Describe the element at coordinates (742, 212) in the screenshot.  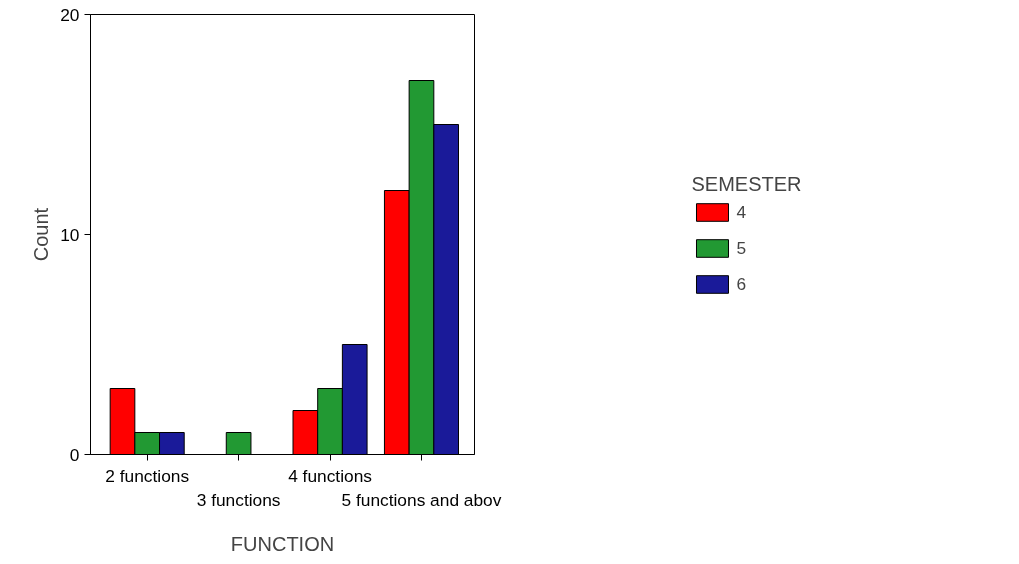
I see `legend-label: 4` at that location.